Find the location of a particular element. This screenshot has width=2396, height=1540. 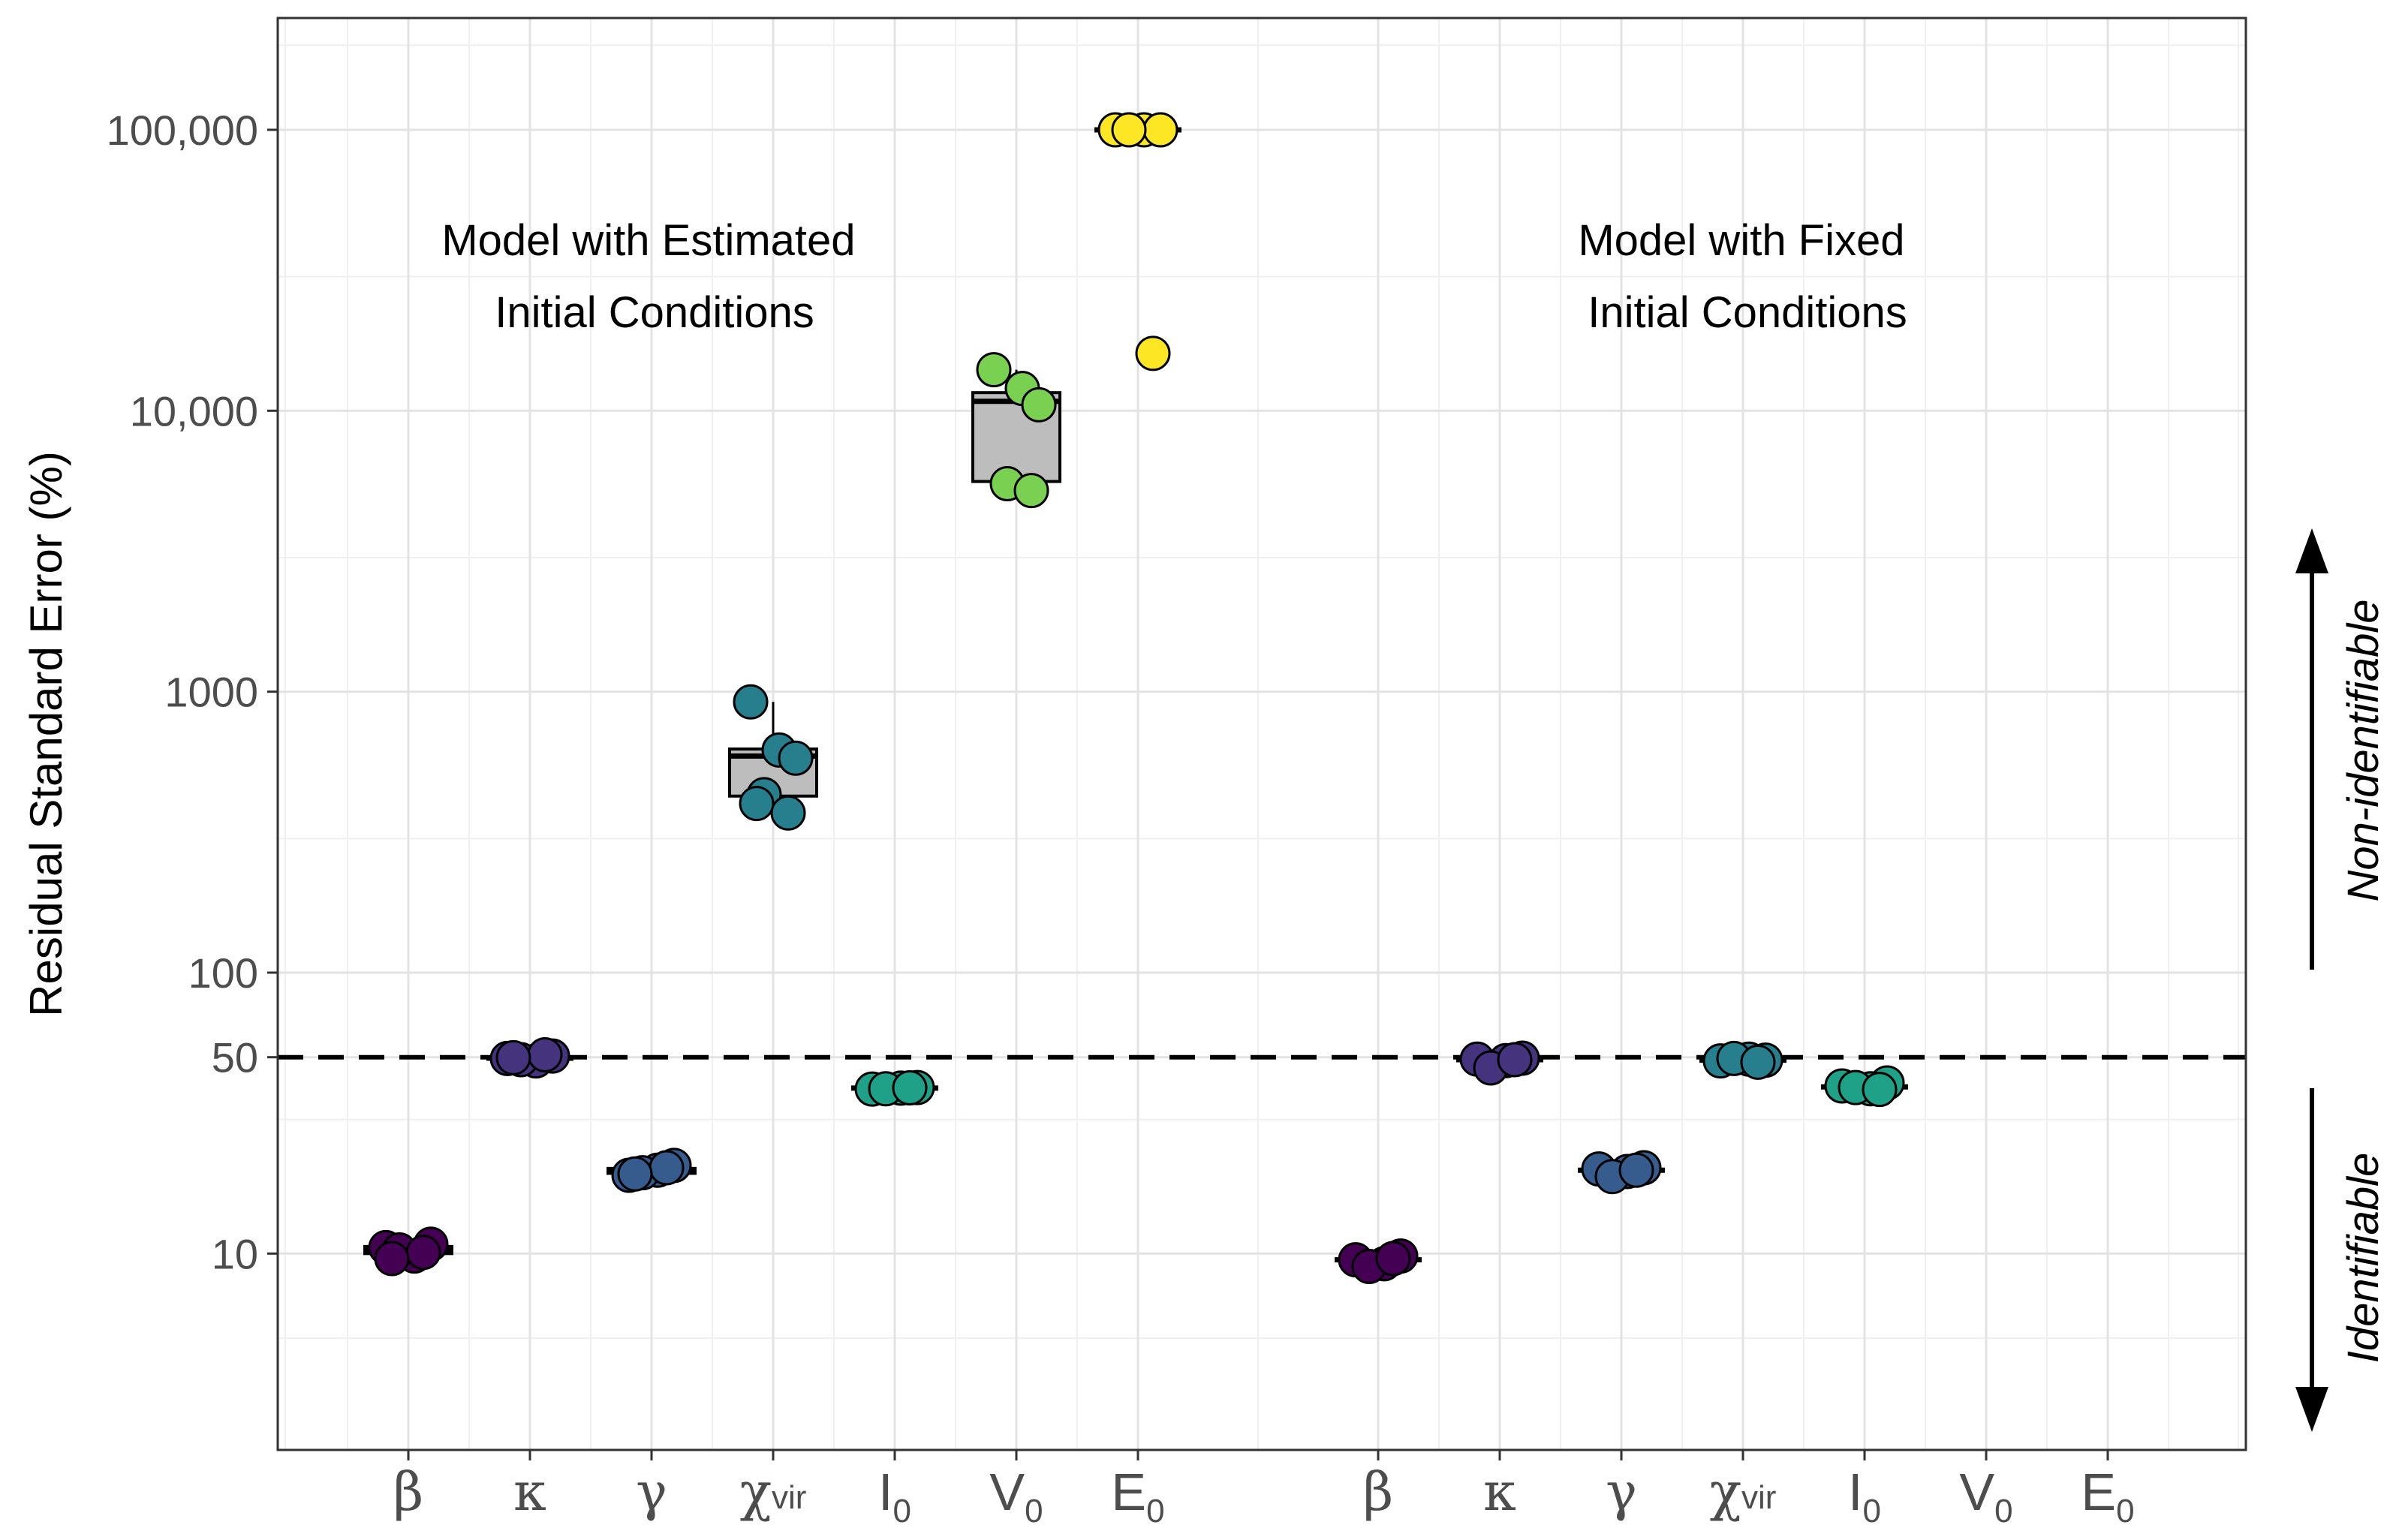

x-tick-label-est-beta: β is located at coordinates (408, 1492).